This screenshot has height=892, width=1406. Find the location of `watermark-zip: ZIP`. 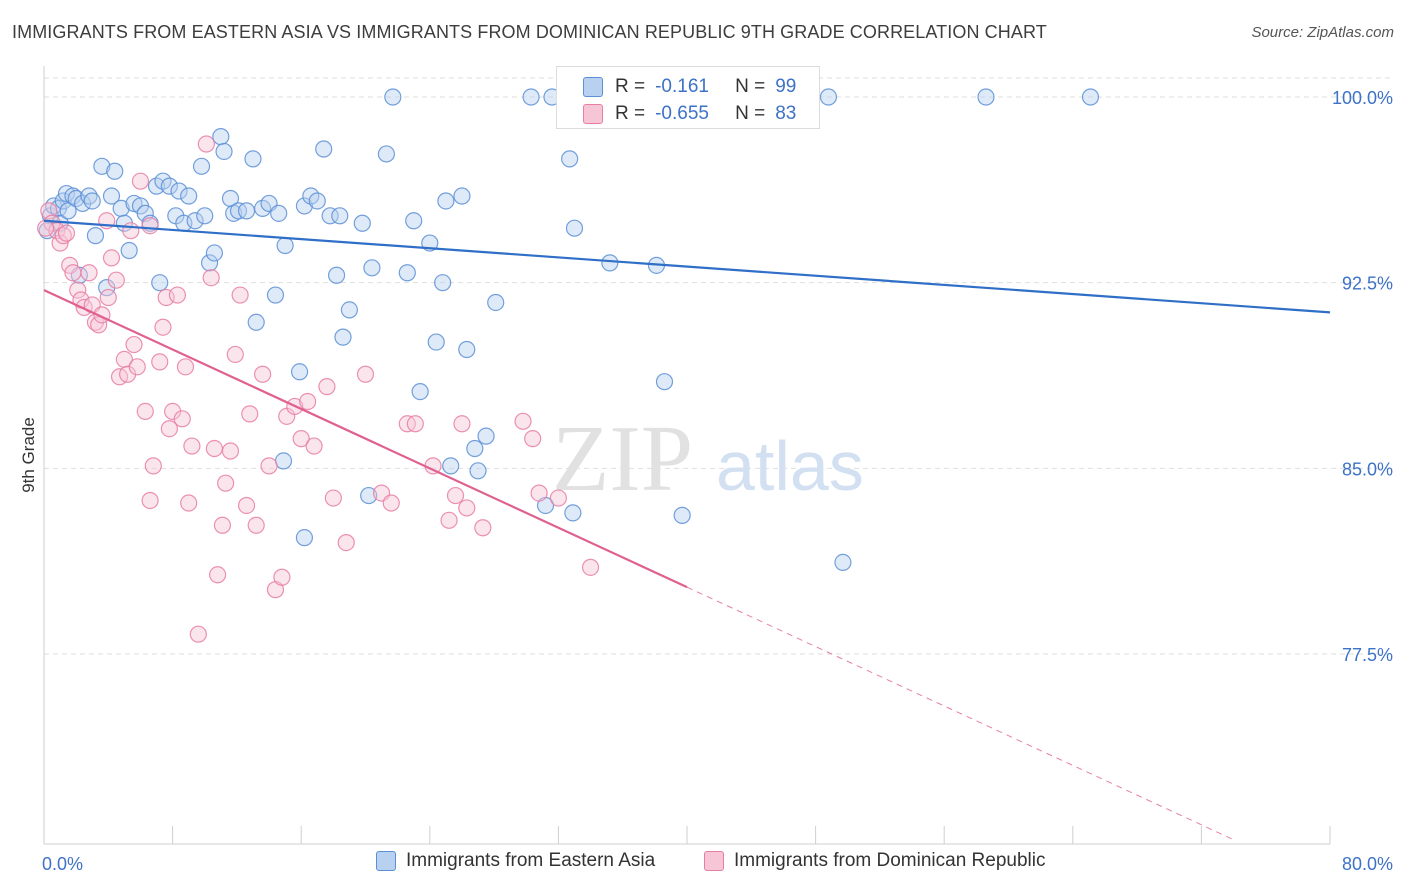

watermark-zip: ZIP is located at coordinates (622, 459).